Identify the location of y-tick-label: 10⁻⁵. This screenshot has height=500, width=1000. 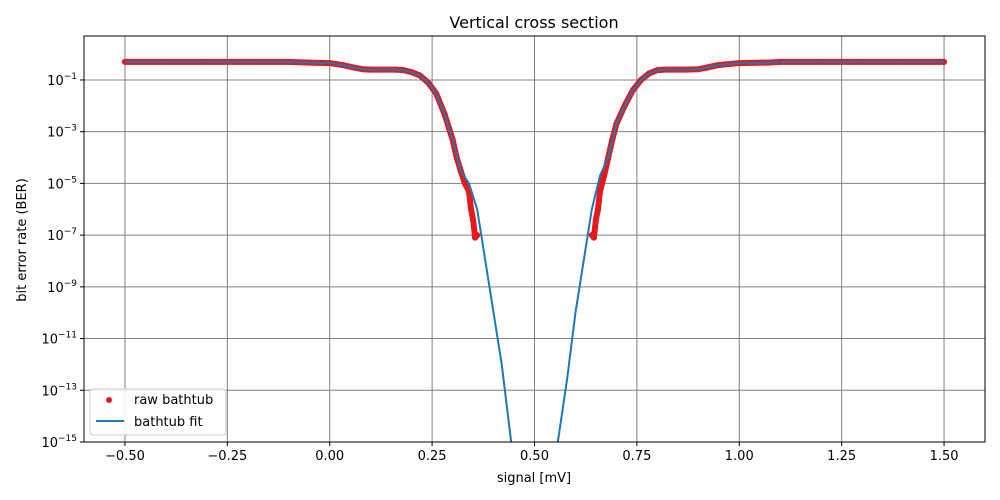
(62, 183).